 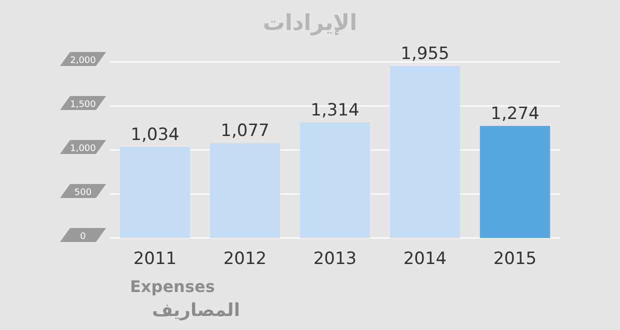 What do you see at coordinates (425, 259) in the screenshot?
I see `x-tick-label: 2014` at bounding box center [425, 259].